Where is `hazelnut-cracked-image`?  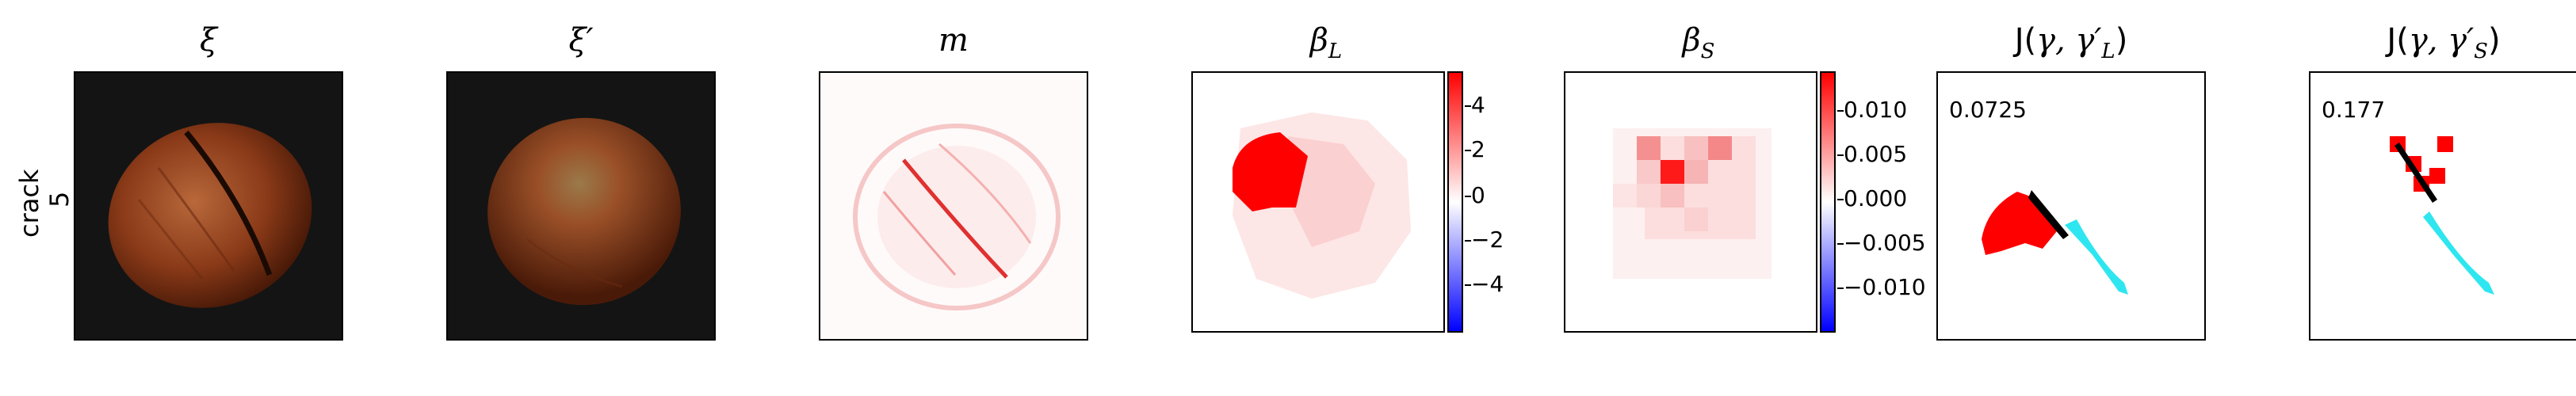
hazelnut-cracked-image is located at coordinates (210, 215).